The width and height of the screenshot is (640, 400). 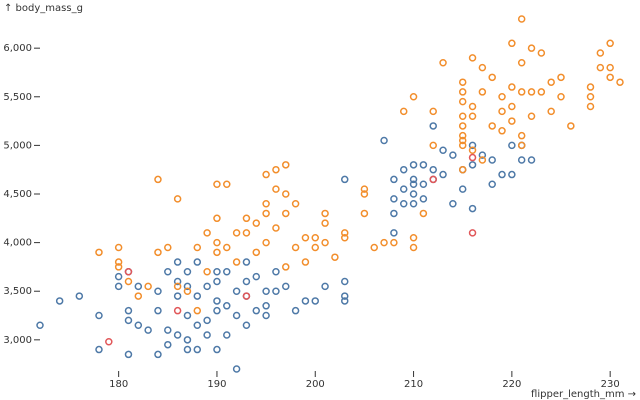 What do you see at coordinates (315, 384) in the screenshot?
I see `x-tick-label: 200` at bounding box center [315, 384].